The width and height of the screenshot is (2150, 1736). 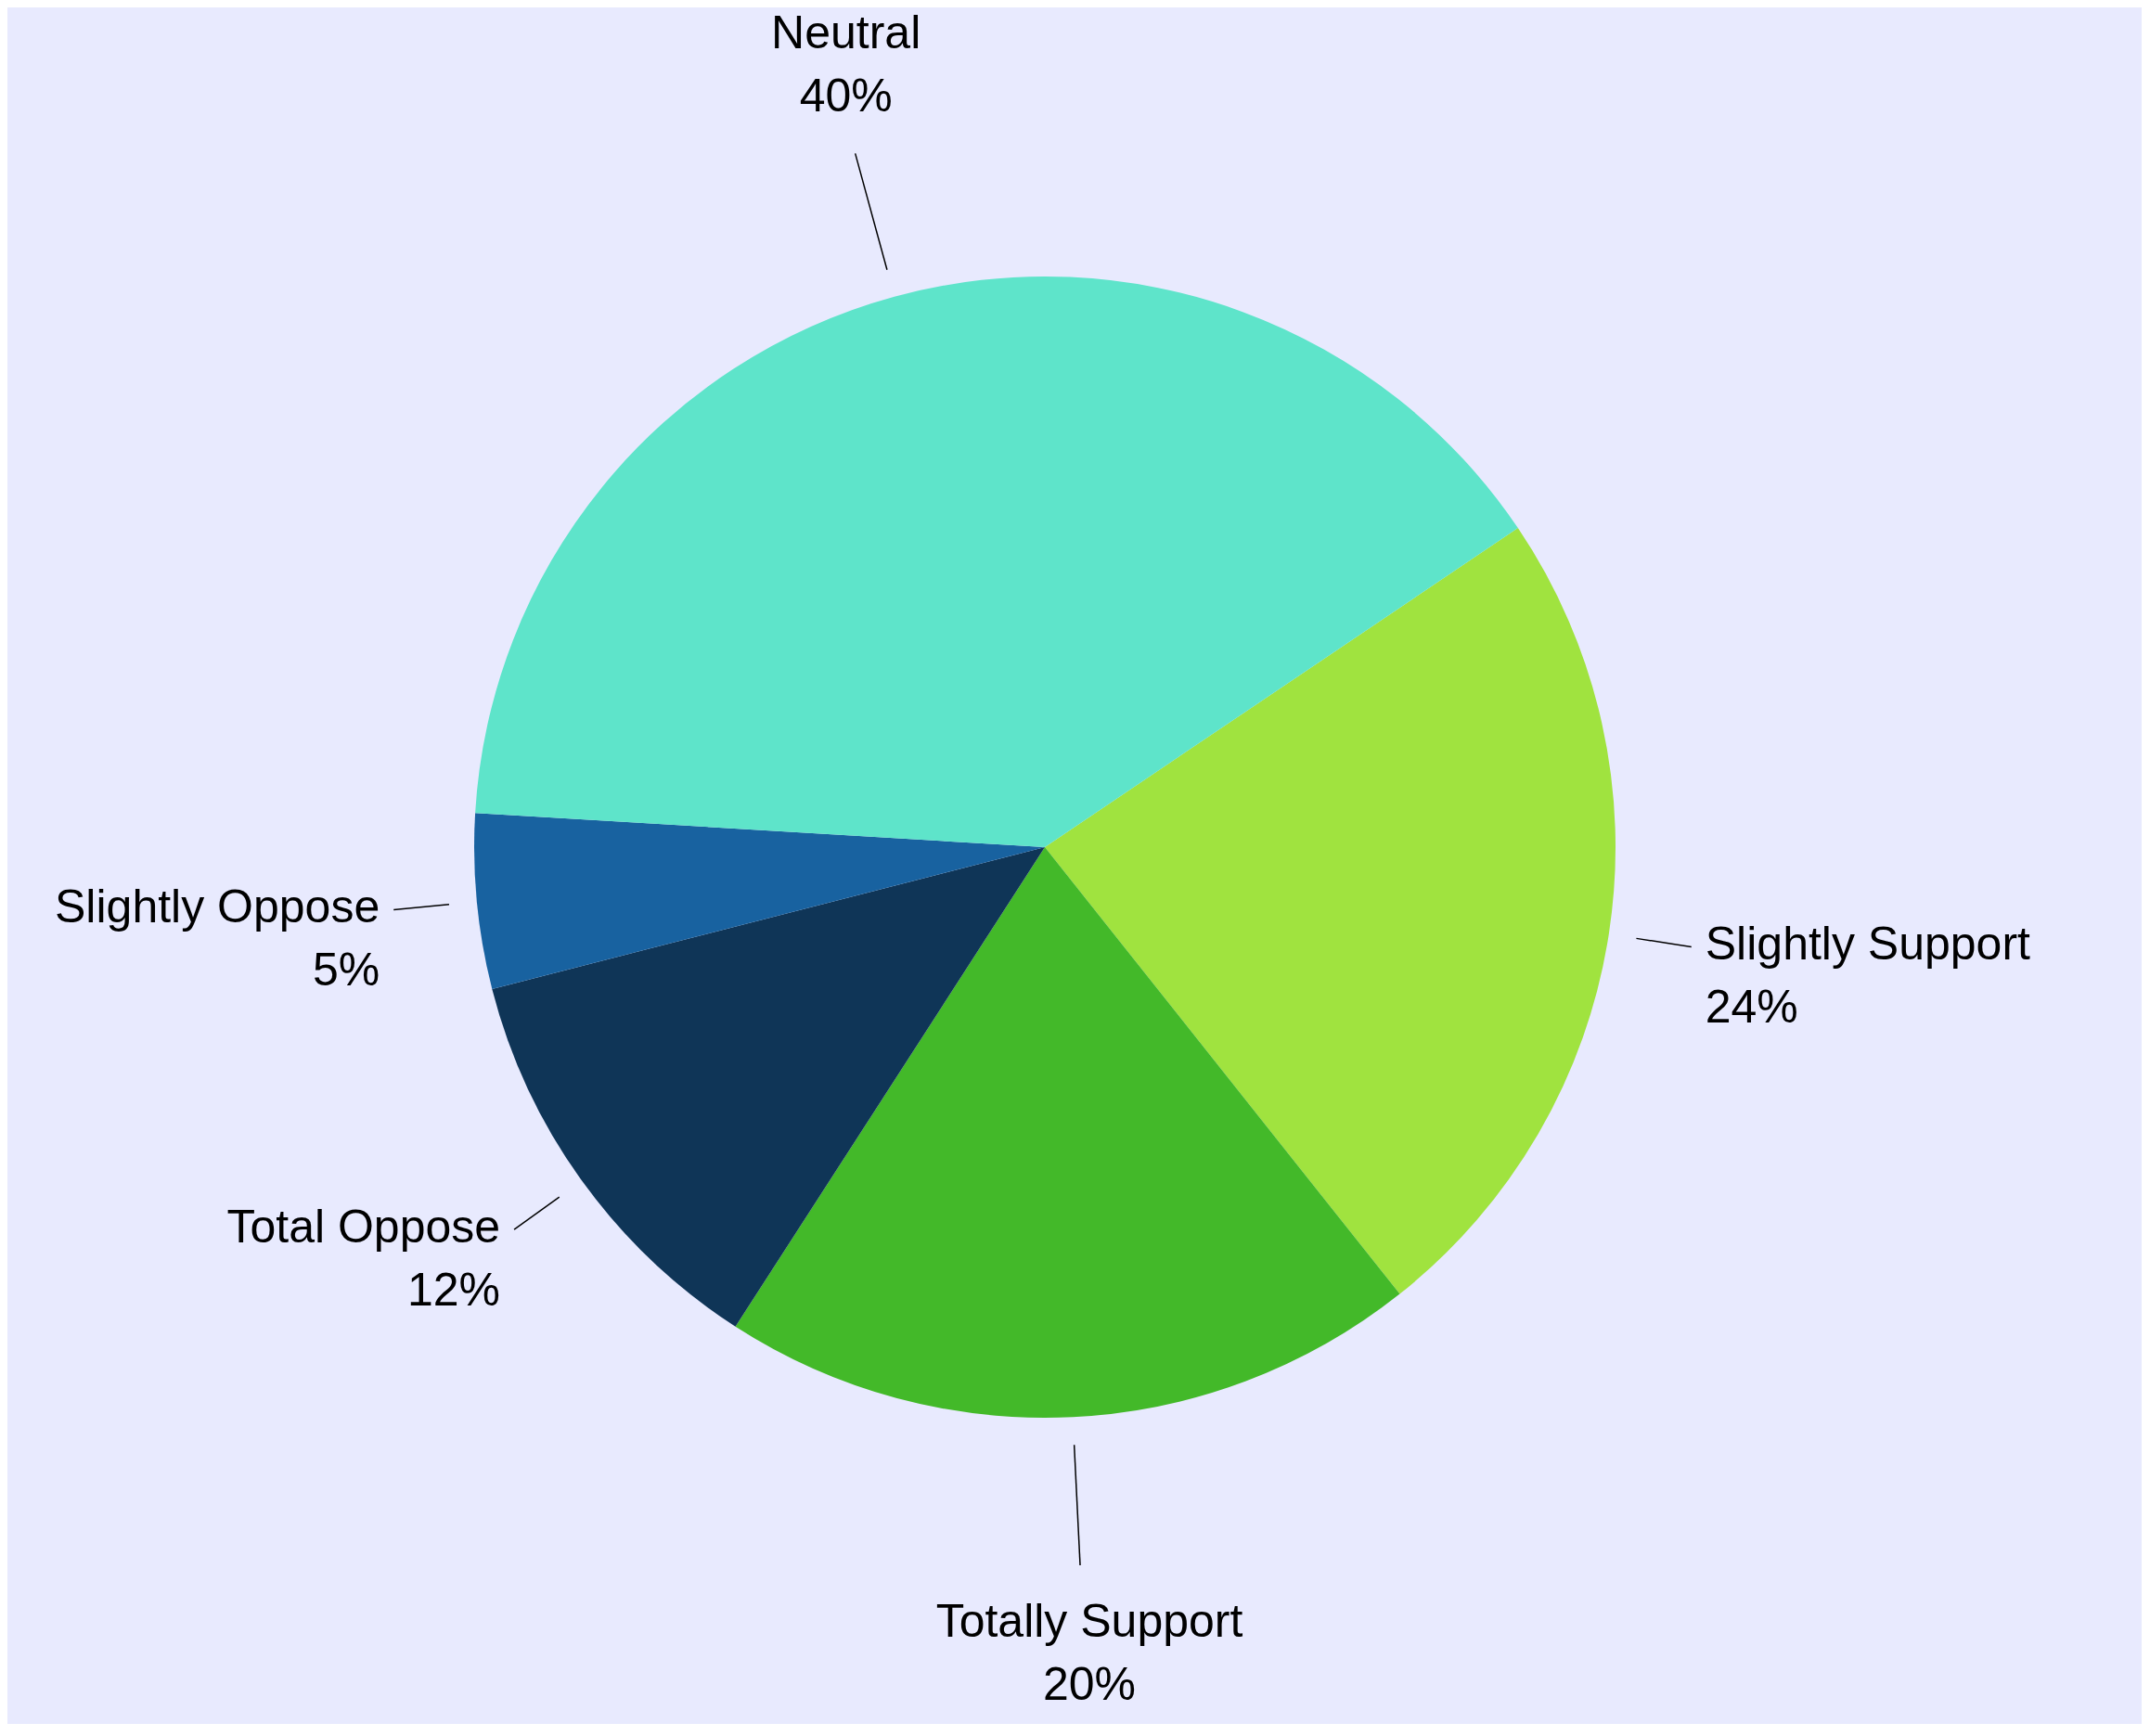 What do you see at coordinates (346, 971) in the screenshot?
I see `data-label: 5%` at bounding box center [346, 971].